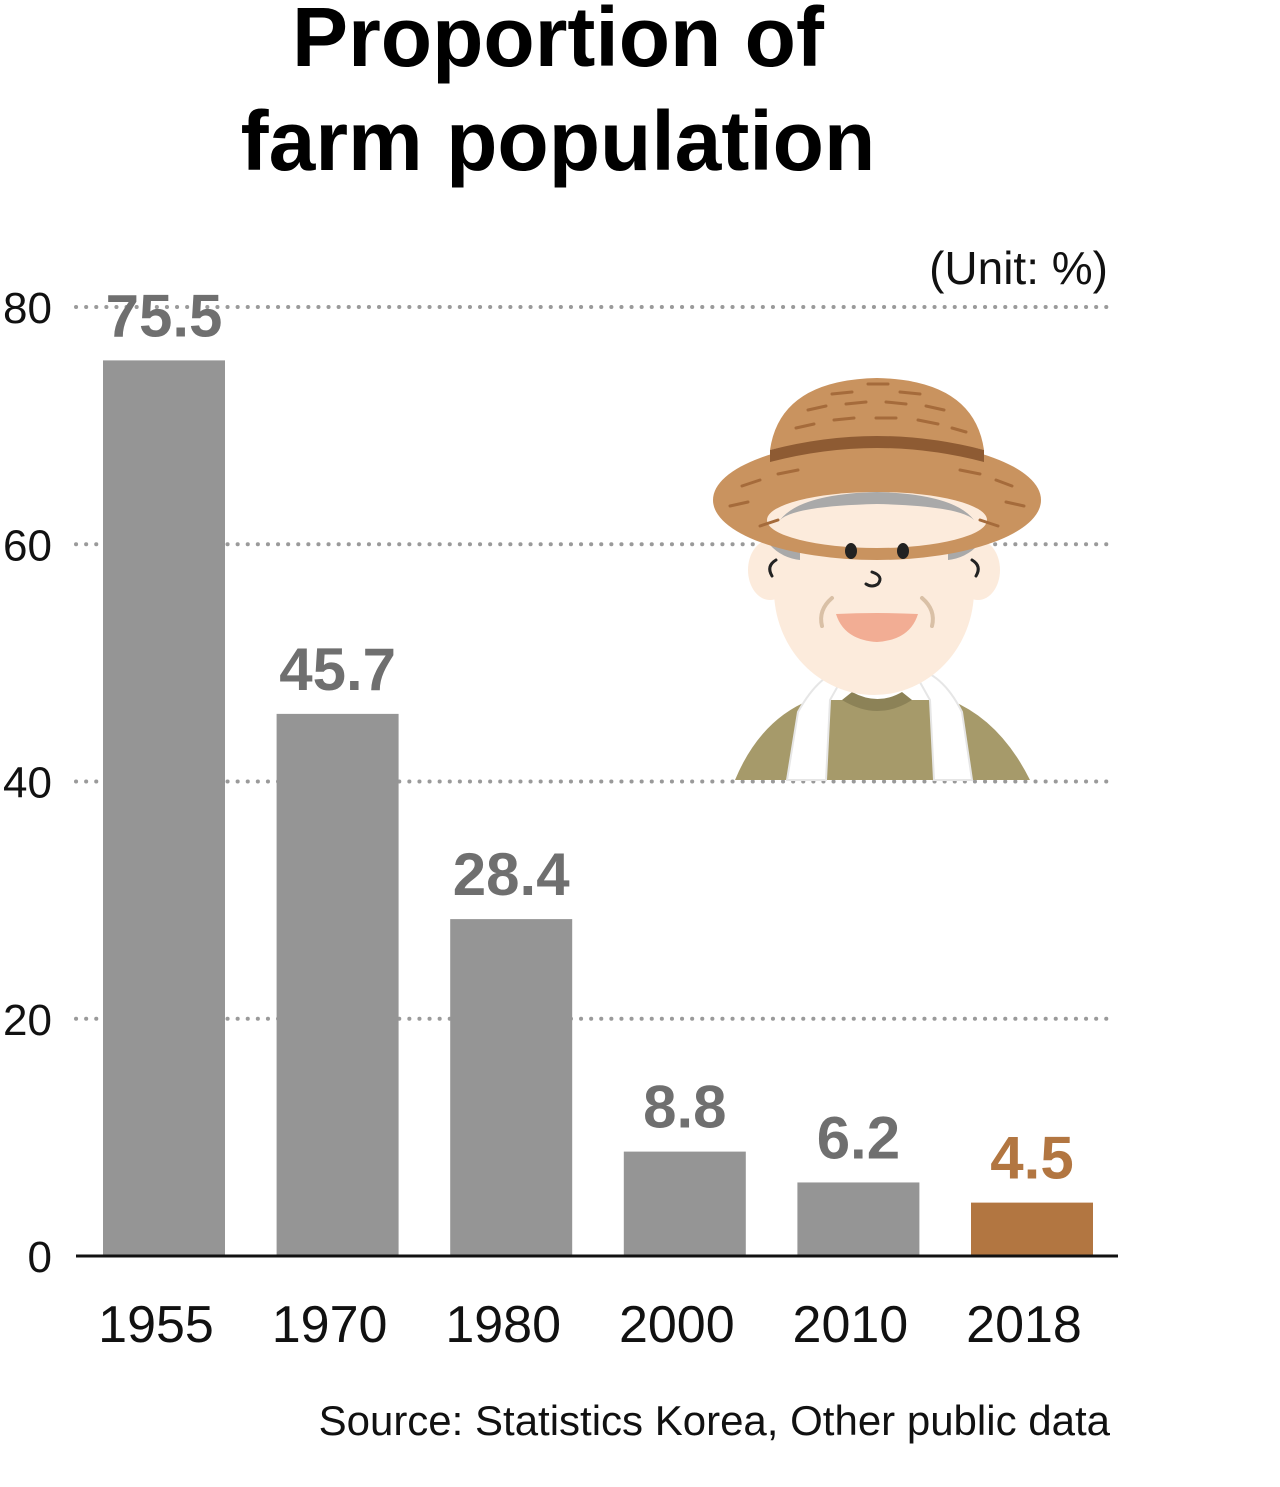 Image resolution: width=1280 pixels, height=1487 pixels. Describe the element at coordinates (511, 1087) in the screenshot. I see `bar-1980` at that location.